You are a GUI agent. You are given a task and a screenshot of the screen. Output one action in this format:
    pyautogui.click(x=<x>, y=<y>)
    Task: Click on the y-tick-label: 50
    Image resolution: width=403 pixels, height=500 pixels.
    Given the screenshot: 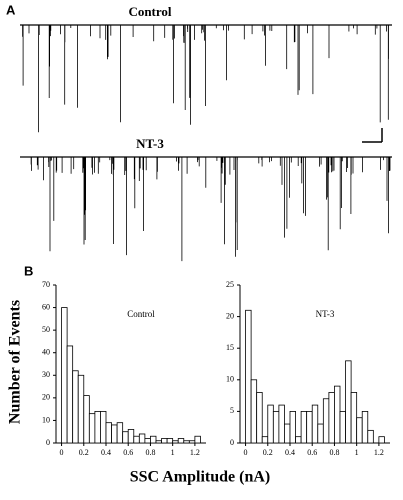 What is the action you would take?
    pyautogui.click(x=46, y=329)
    